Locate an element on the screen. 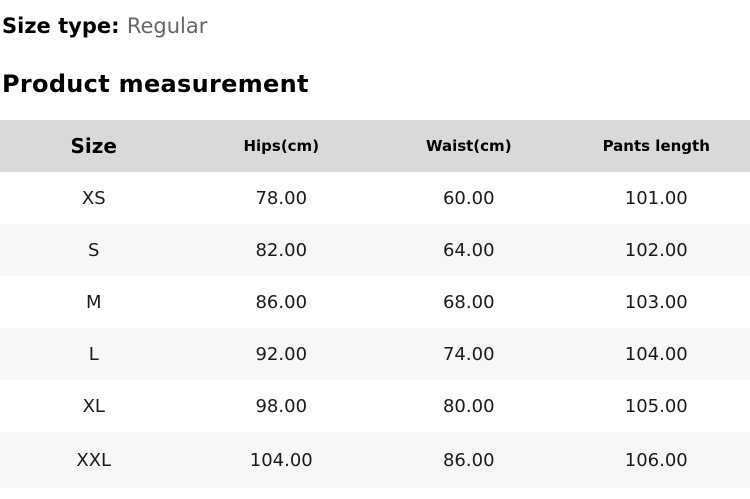  hips-cell: 82.00 is located at coordinates (282, 250).